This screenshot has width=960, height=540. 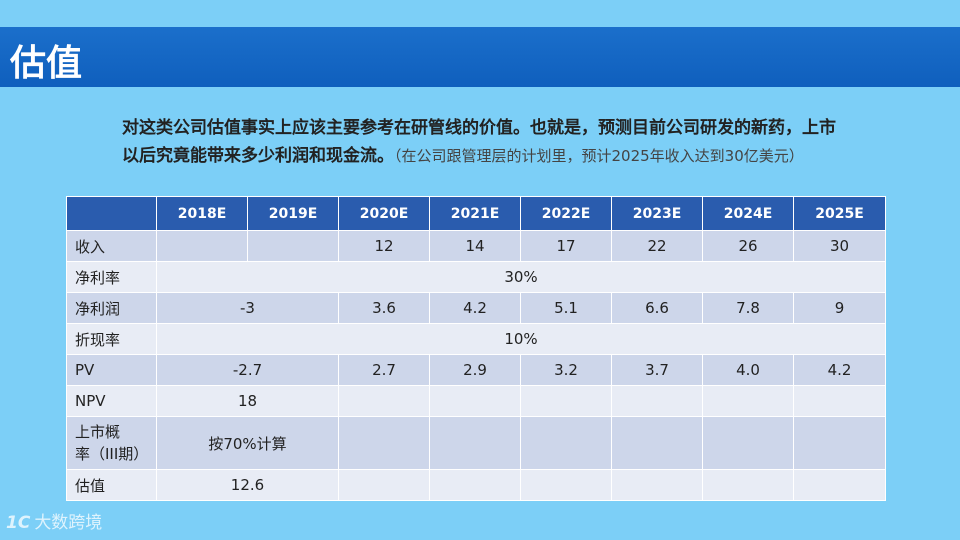 I want to click on header-cell: 2023E, so click(x=657, y=213).